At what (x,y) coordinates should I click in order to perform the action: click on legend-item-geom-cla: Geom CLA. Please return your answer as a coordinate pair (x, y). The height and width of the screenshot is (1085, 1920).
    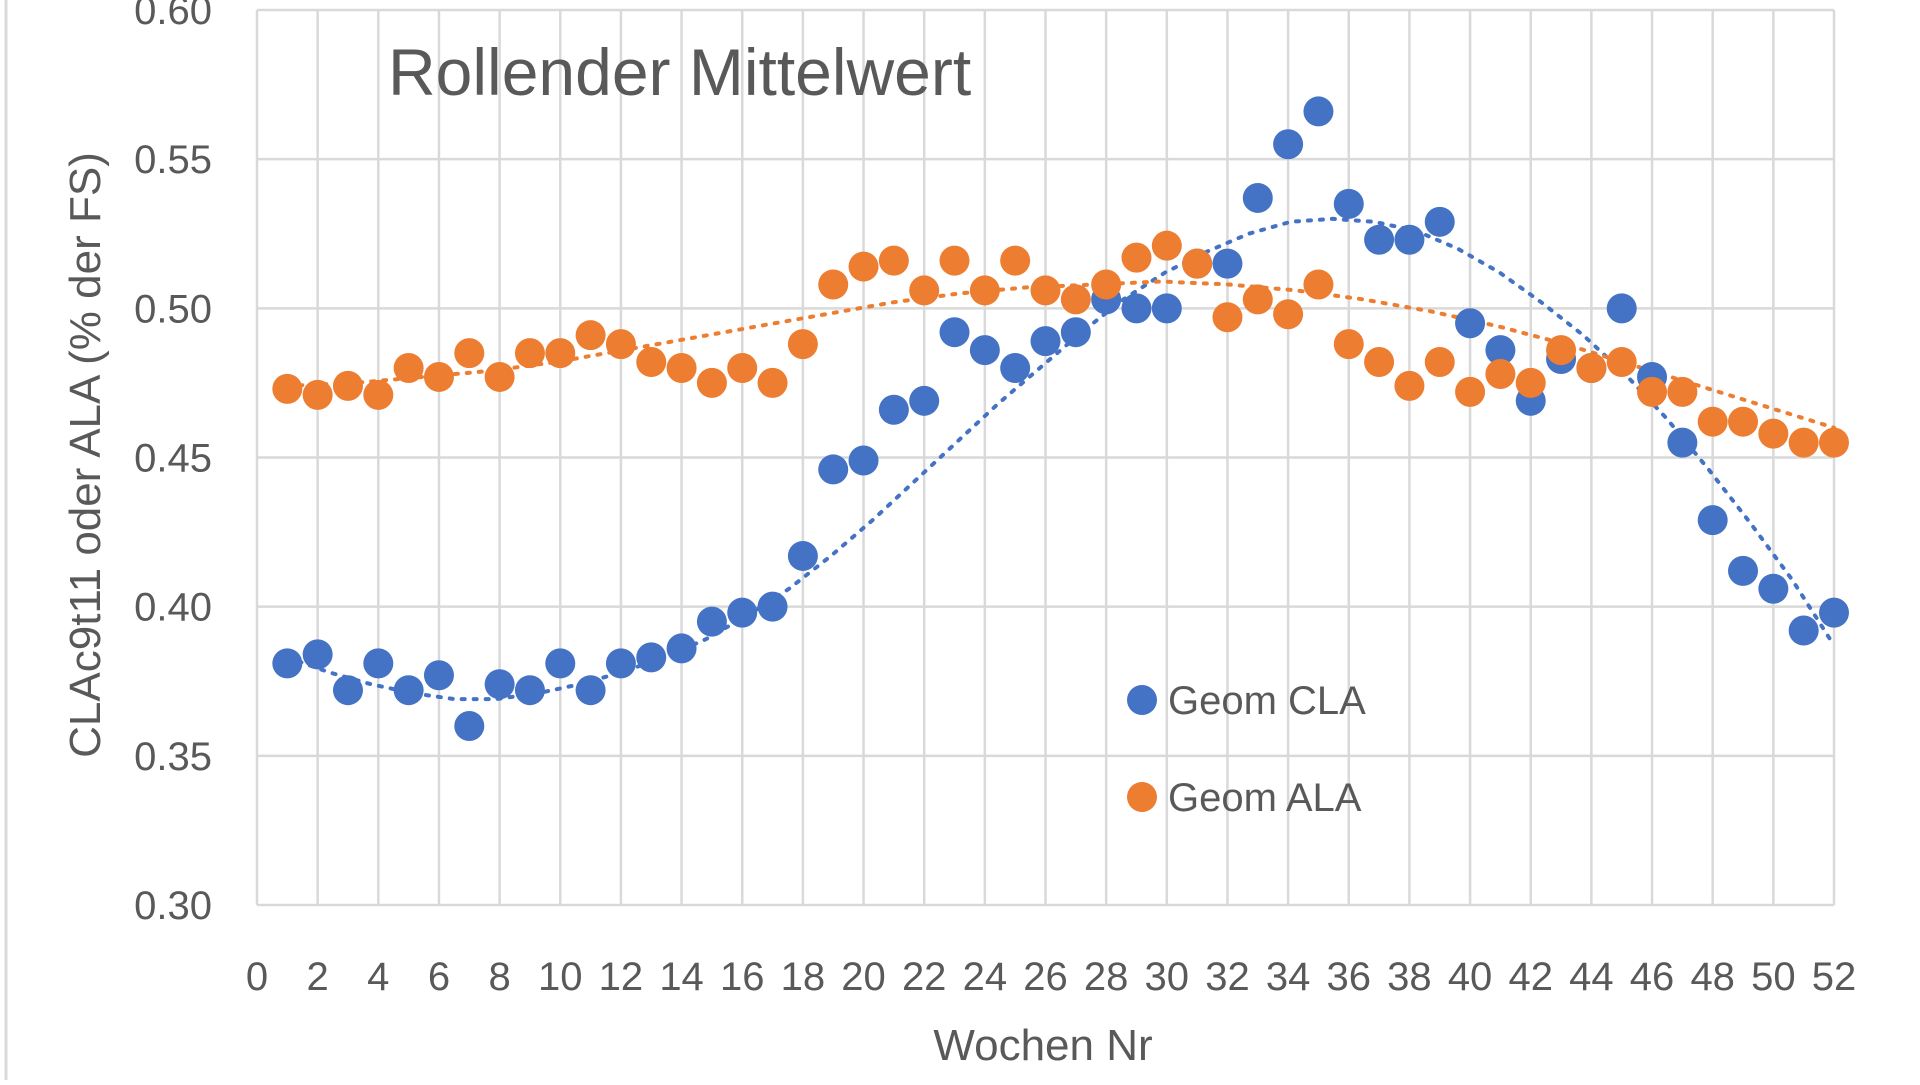
    Looking at the image, I should click on (1246, 701).